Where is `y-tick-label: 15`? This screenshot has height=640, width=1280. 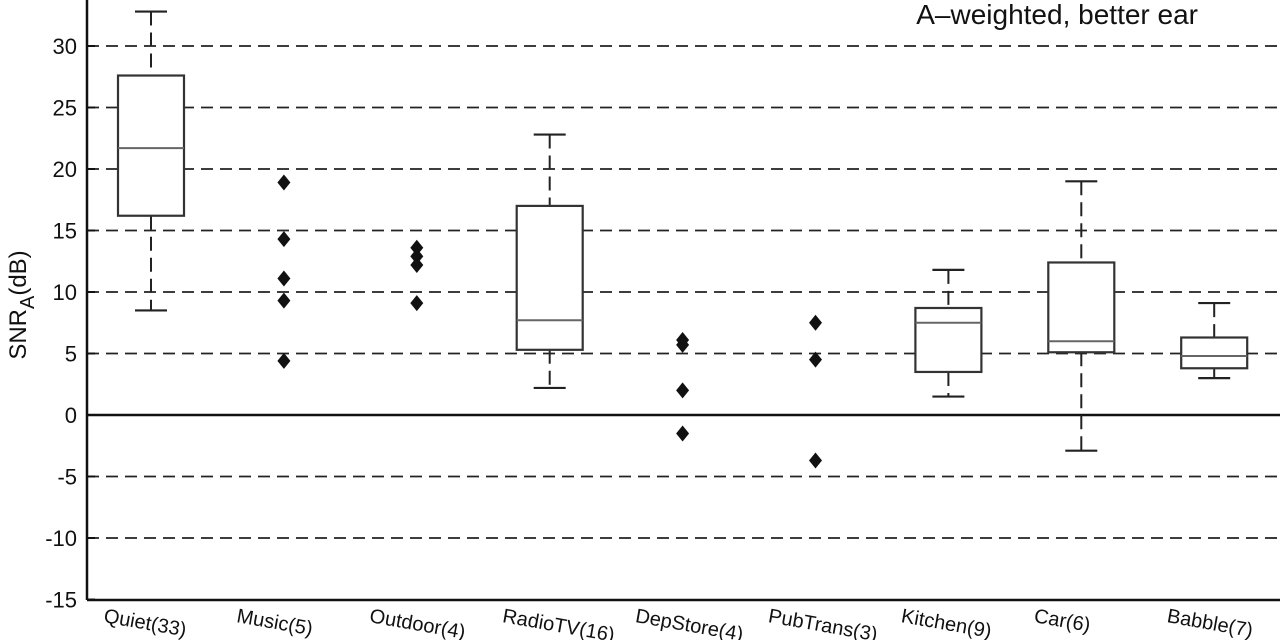
y-tick-label: 15 is located at coordinates (65, 231).